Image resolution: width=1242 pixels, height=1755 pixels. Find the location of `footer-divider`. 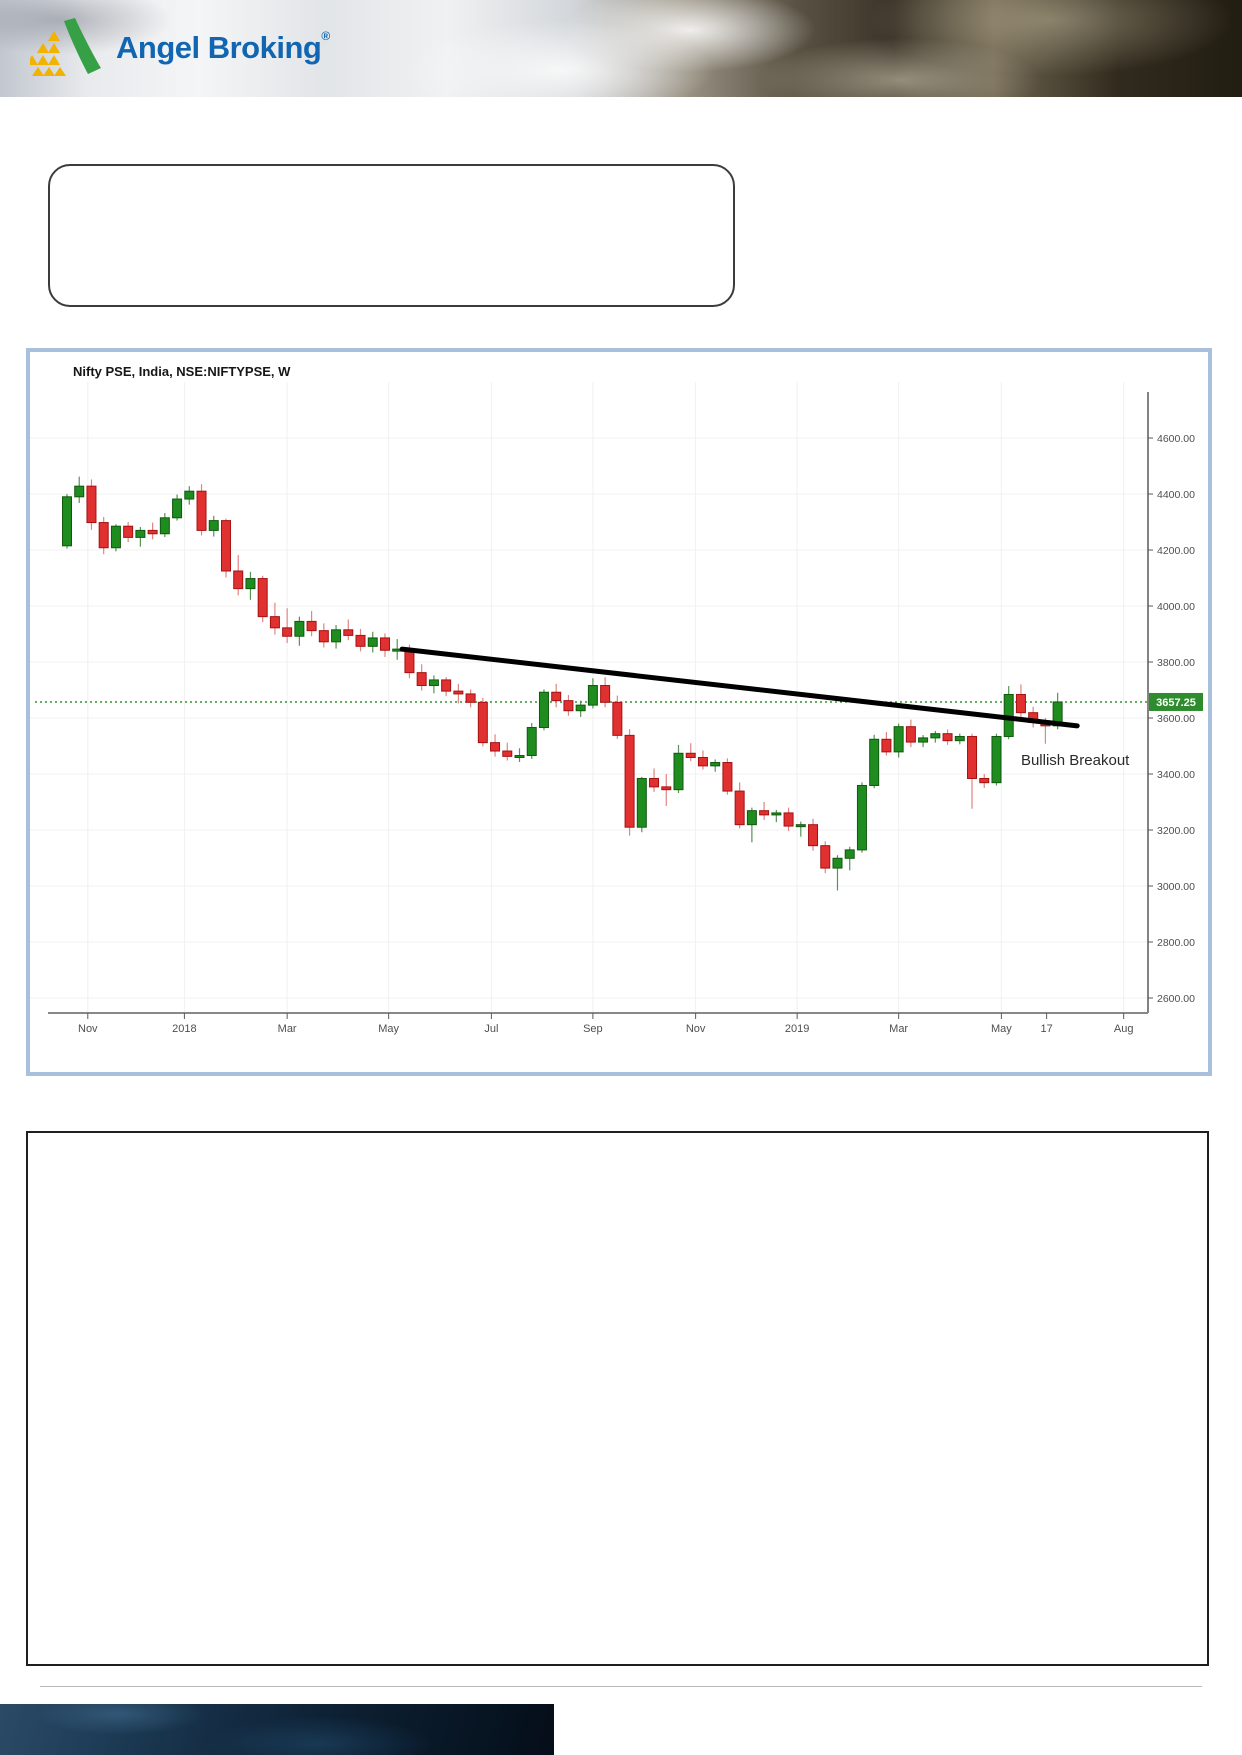

footer-divider is located at coordinates (621, 1686).